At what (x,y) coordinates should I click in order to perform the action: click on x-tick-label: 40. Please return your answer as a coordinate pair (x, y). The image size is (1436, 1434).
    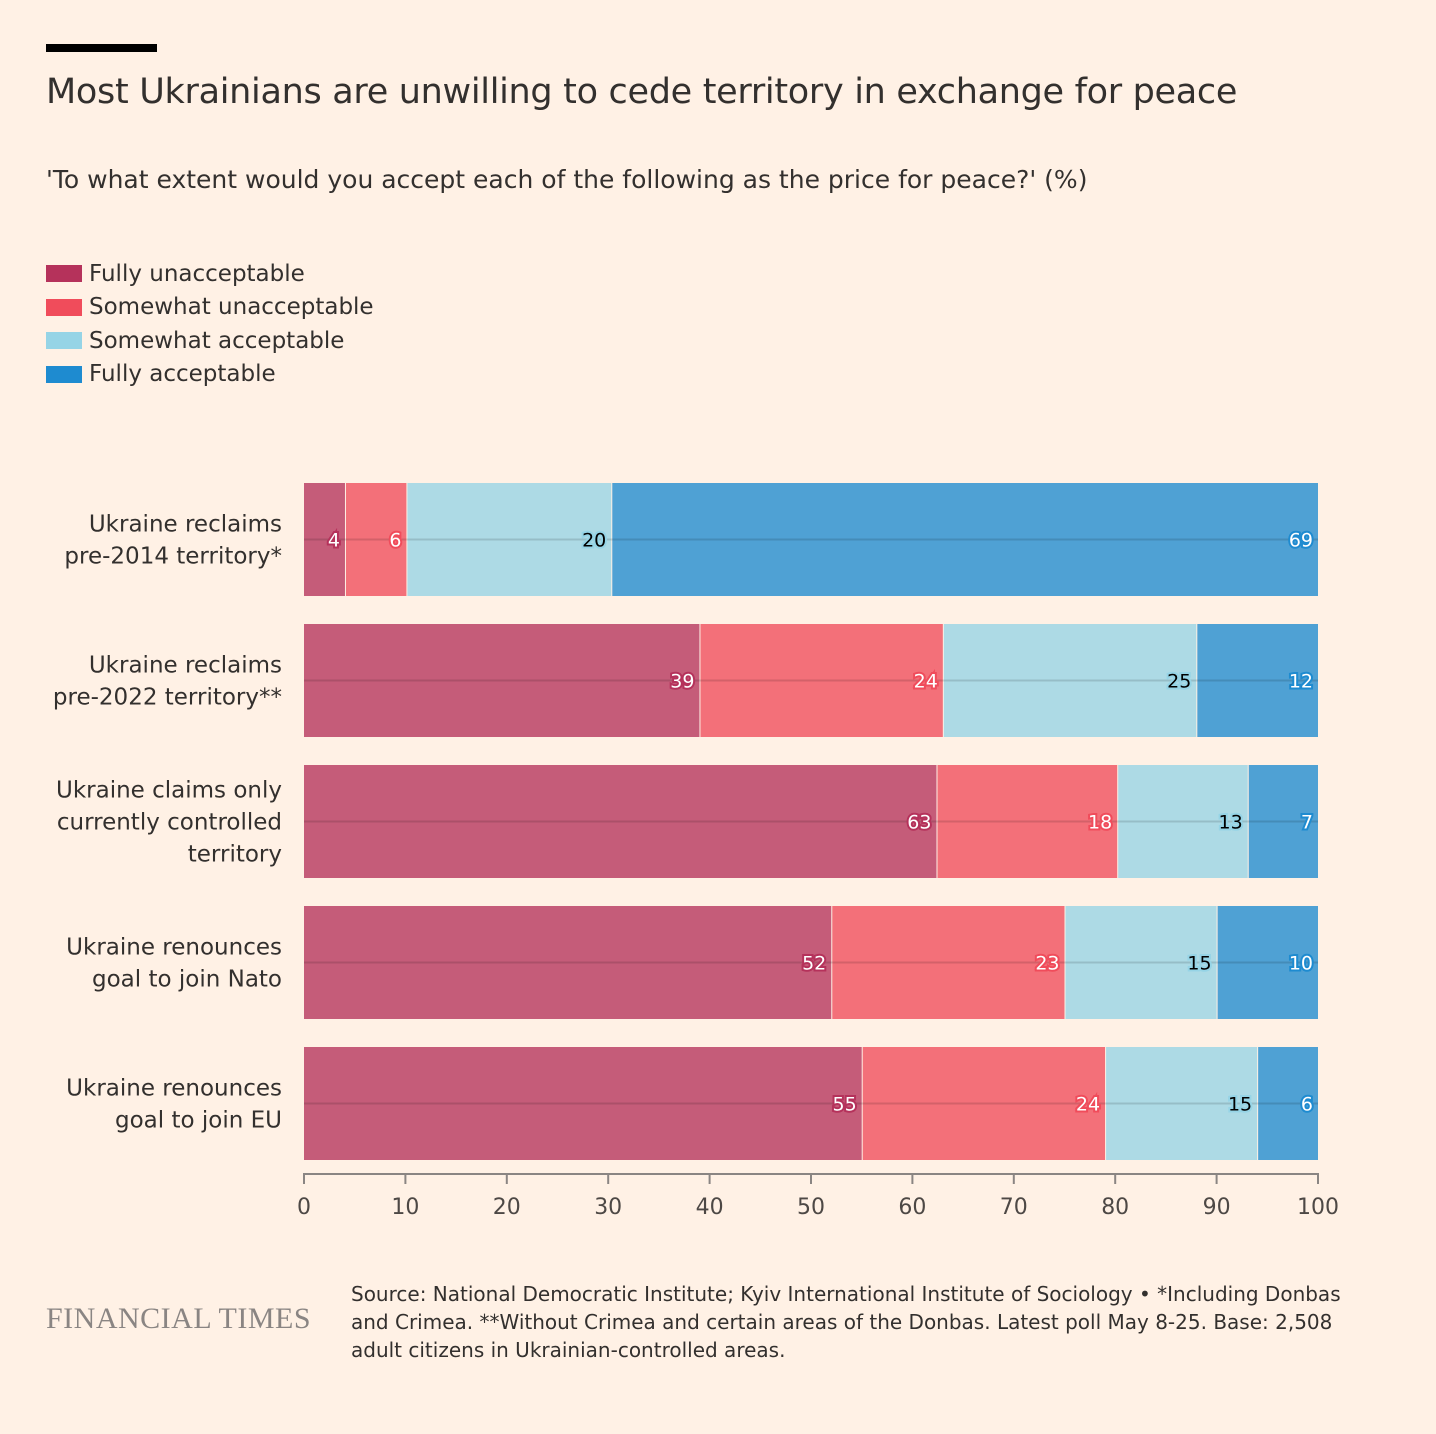
    Looking at the image, I should click on (710, 1207).